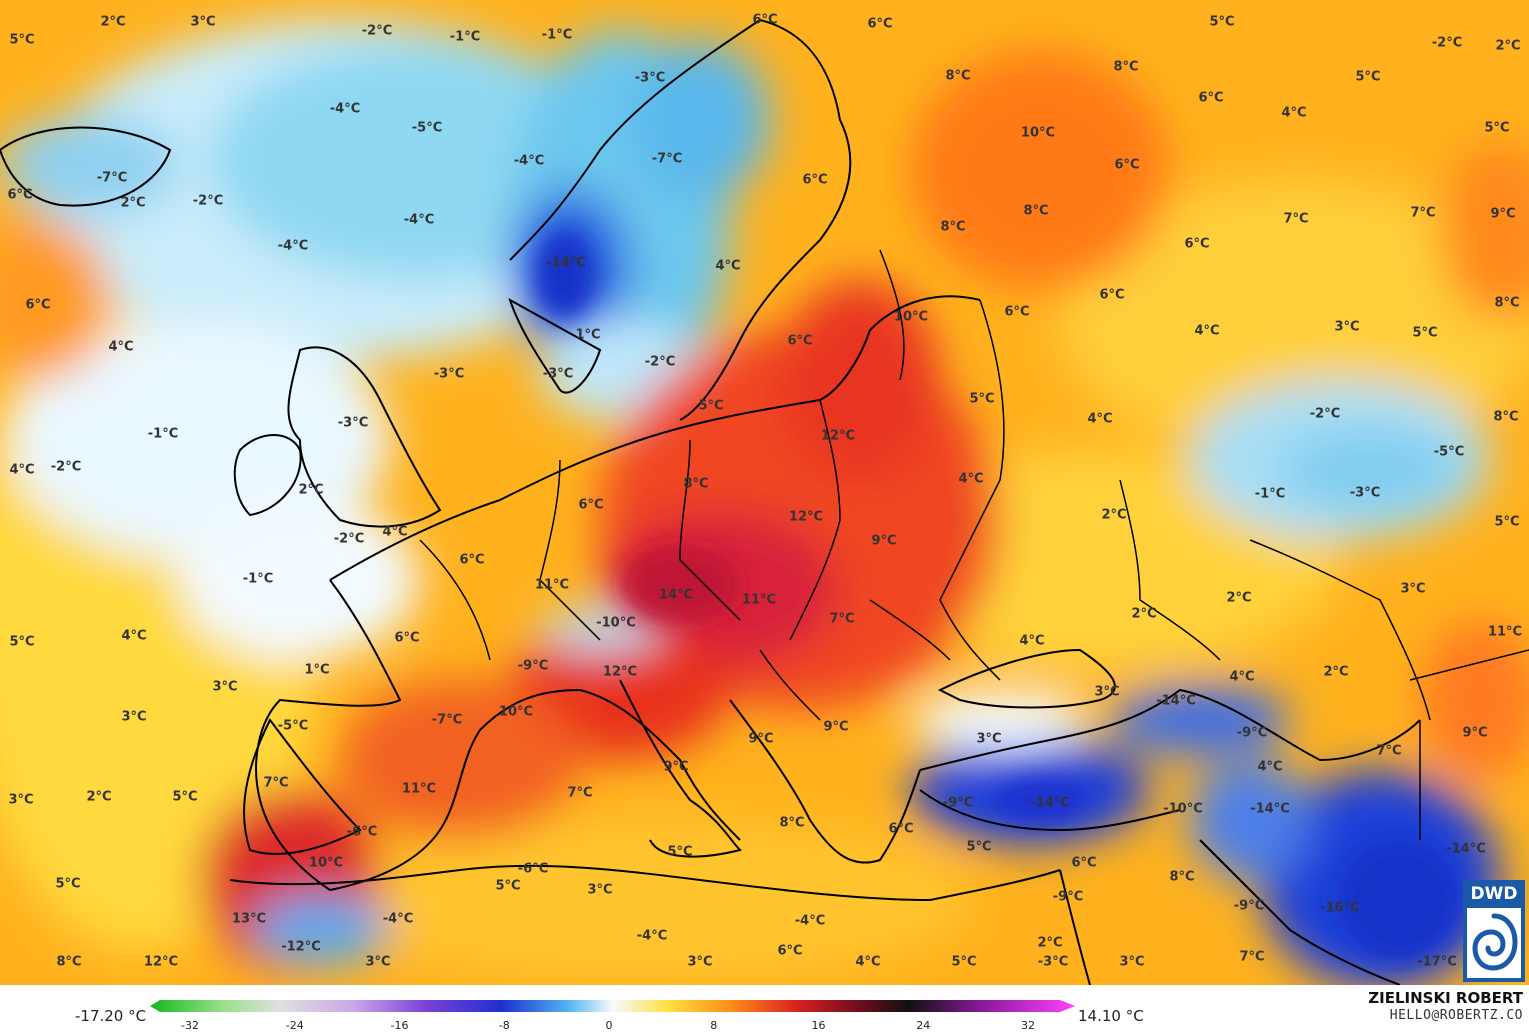 Image resolution: width=1529 pixels, height=1035 pixels. Describe the element at coordinates (249, 919) in the screenshot. I see `temperature-label: 13°C` at that location.